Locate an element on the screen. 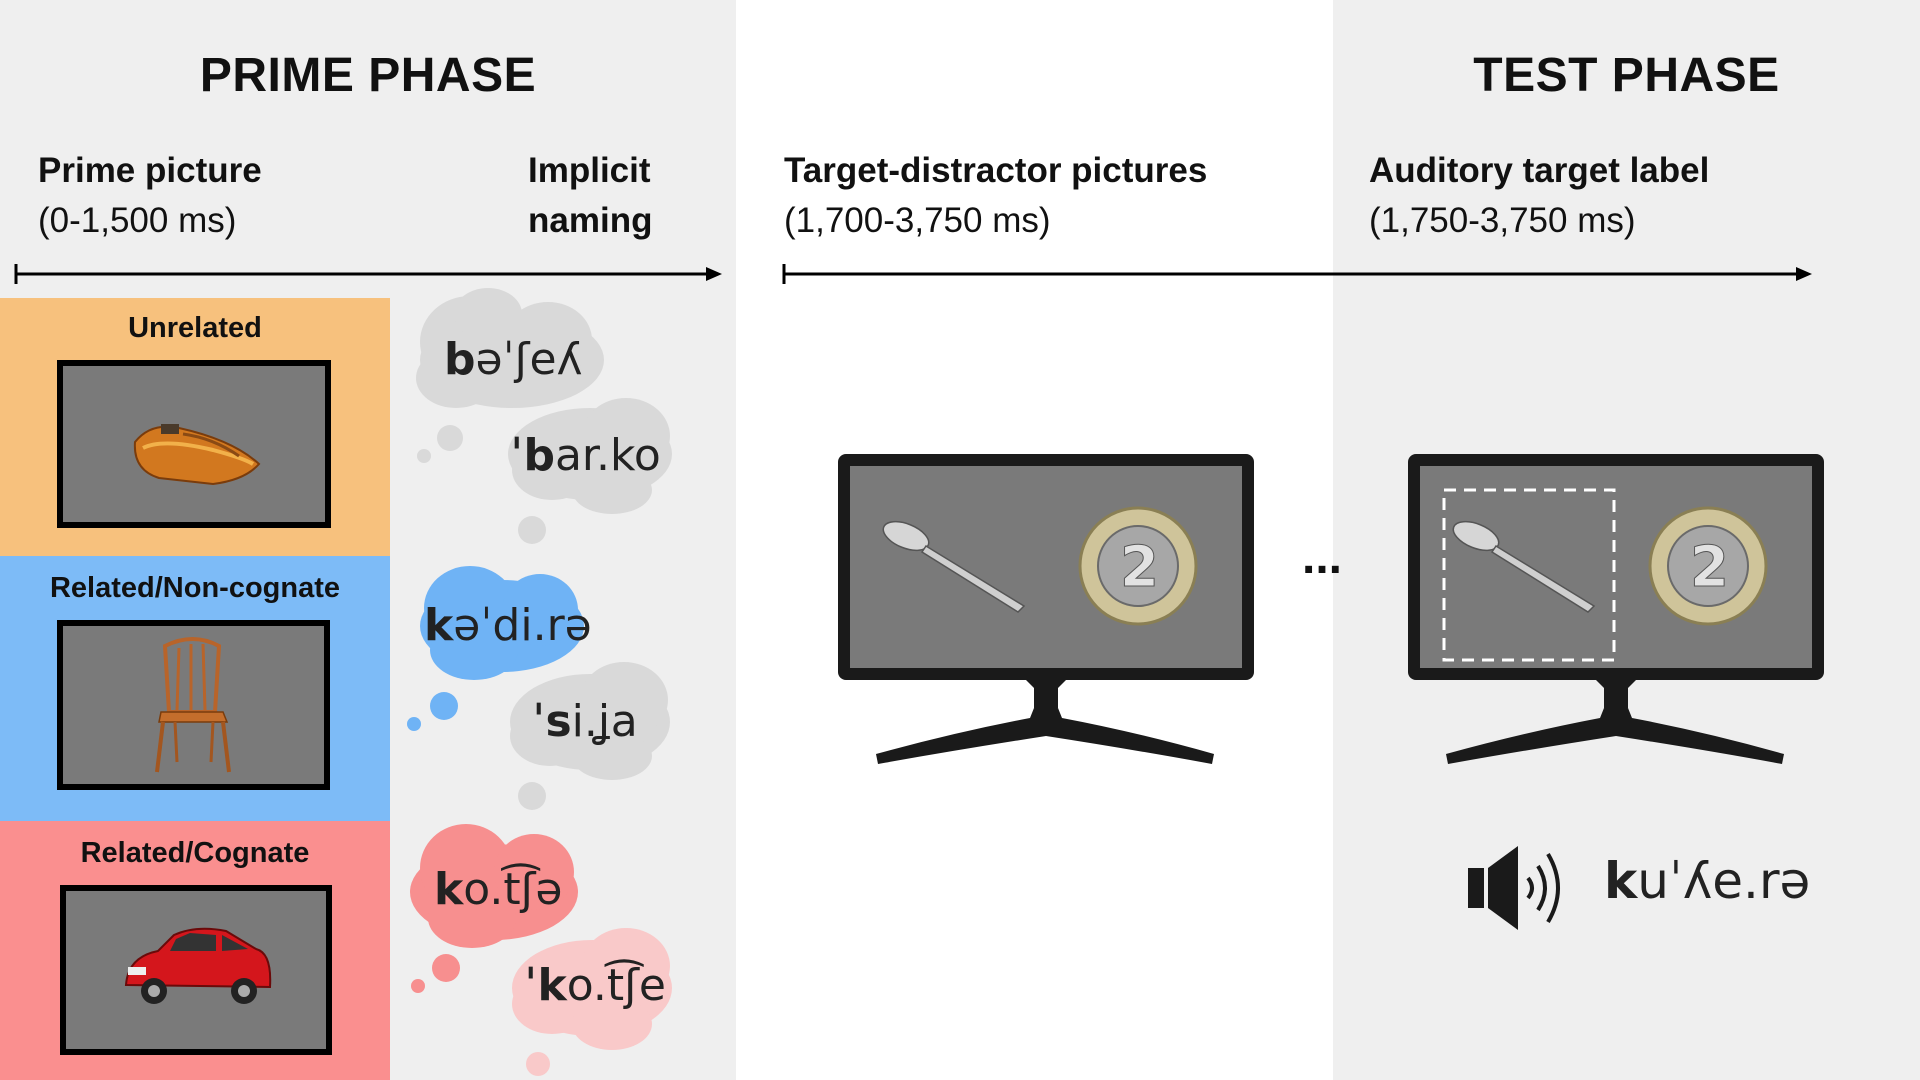  ipa-rest: o.t͡ʃə is located at coordinates (513, 889).